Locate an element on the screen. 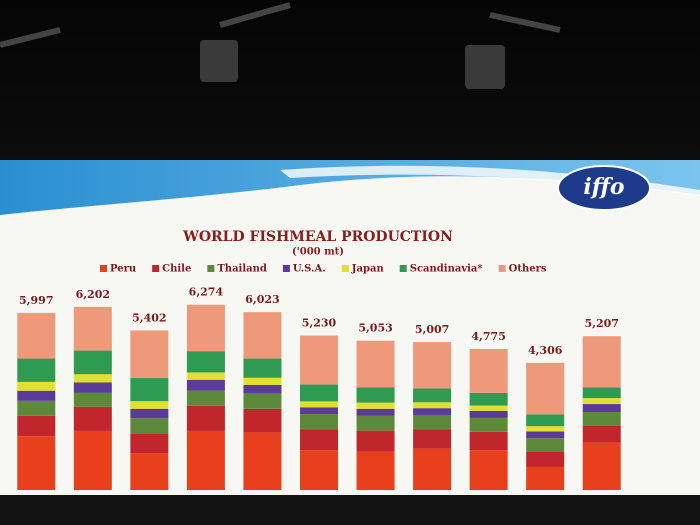  total-label: 6,023 is located at coordinates (262, 299).